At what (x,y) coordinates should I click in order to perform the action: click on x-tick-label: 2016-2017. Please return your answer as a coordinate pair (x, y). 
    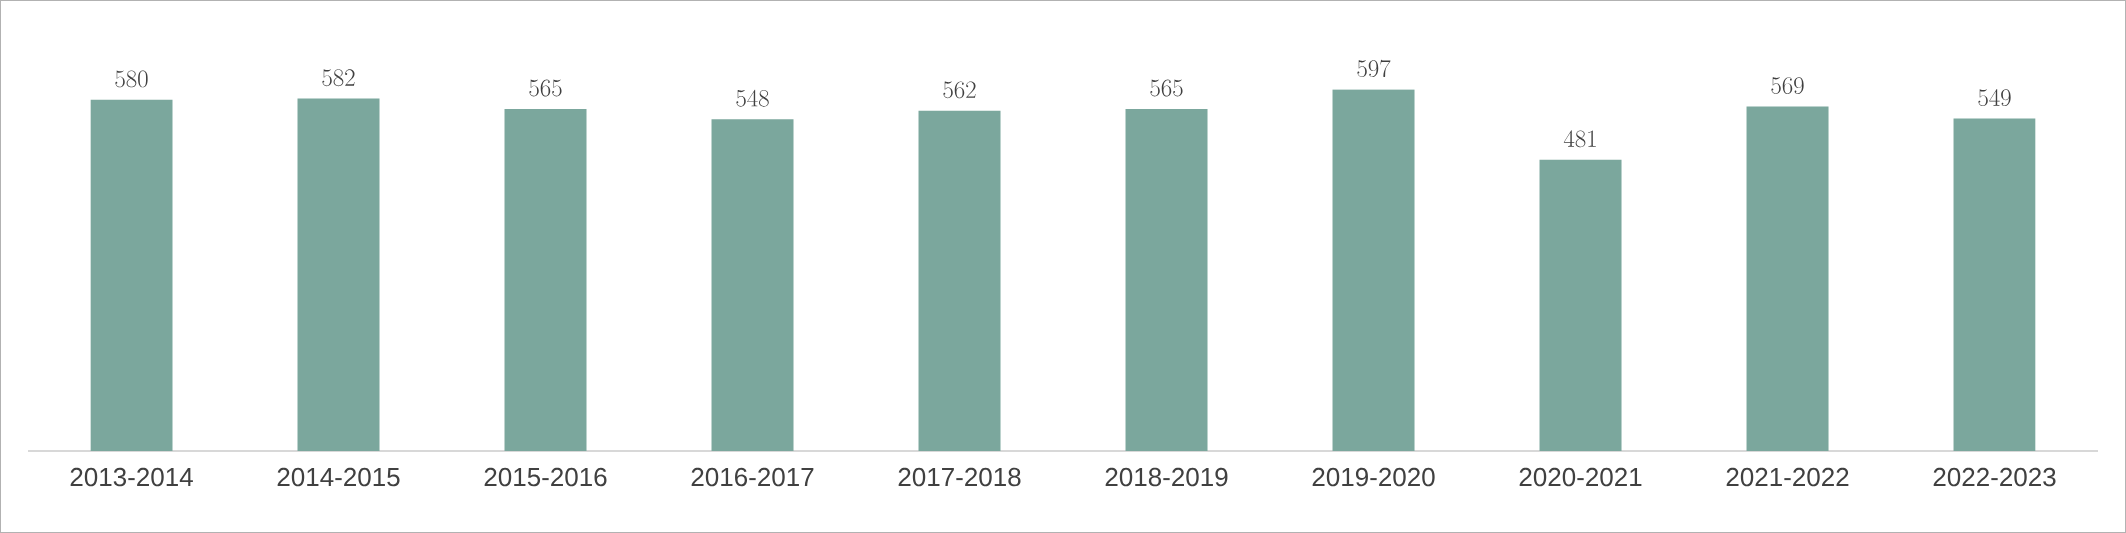
    Looking at the image, I should click on (752, 477).